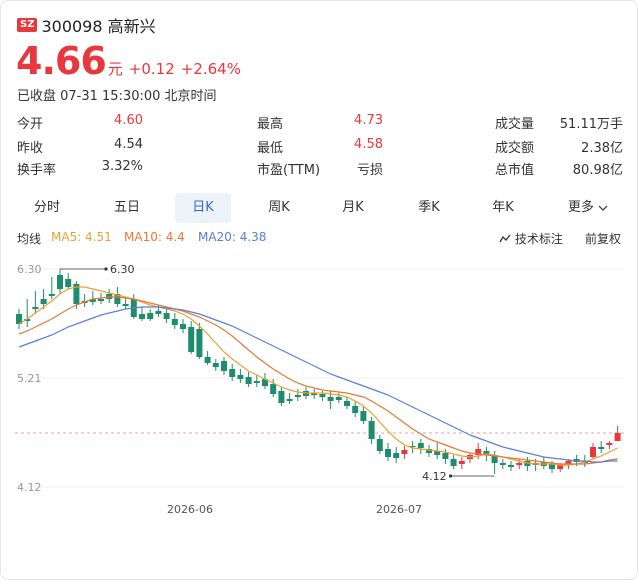  I want to click on adjust-toggle: 前复权, so click(603, 239).